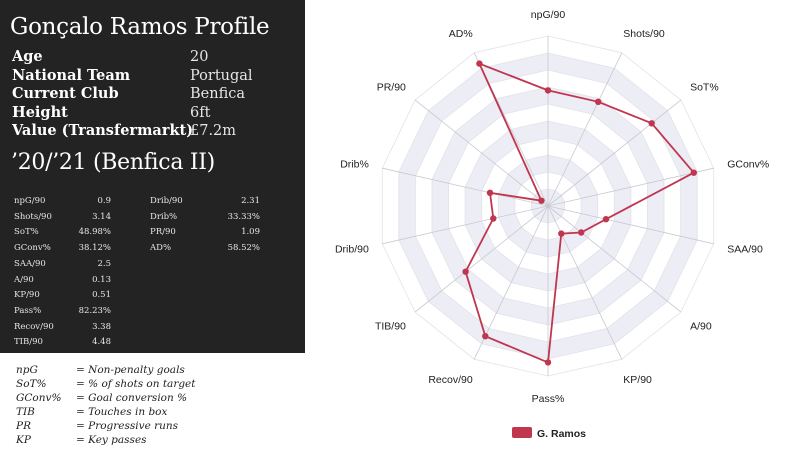  What do you see at coordinates (101, 295) in the screenshot?
I see `stat-value: 0.51` at bounding box center [101, 295].